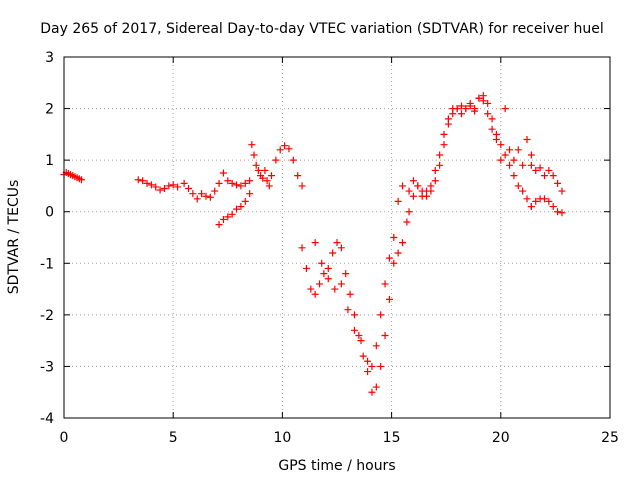 The image size is (640, 480). I want to click on y-tick-label: -3, so click(47, 367).